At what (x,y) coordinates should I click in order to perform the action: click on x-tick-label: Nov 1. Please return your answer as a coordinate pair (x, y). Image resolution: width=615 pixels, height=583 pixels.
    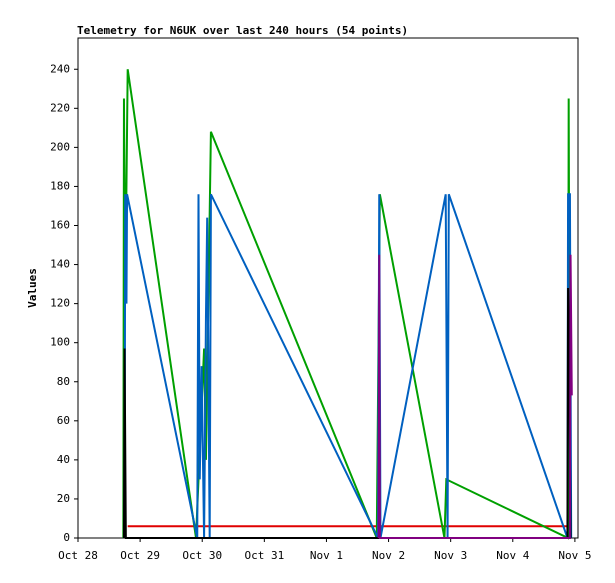
    Looking at the image, I should click on (326, 555).